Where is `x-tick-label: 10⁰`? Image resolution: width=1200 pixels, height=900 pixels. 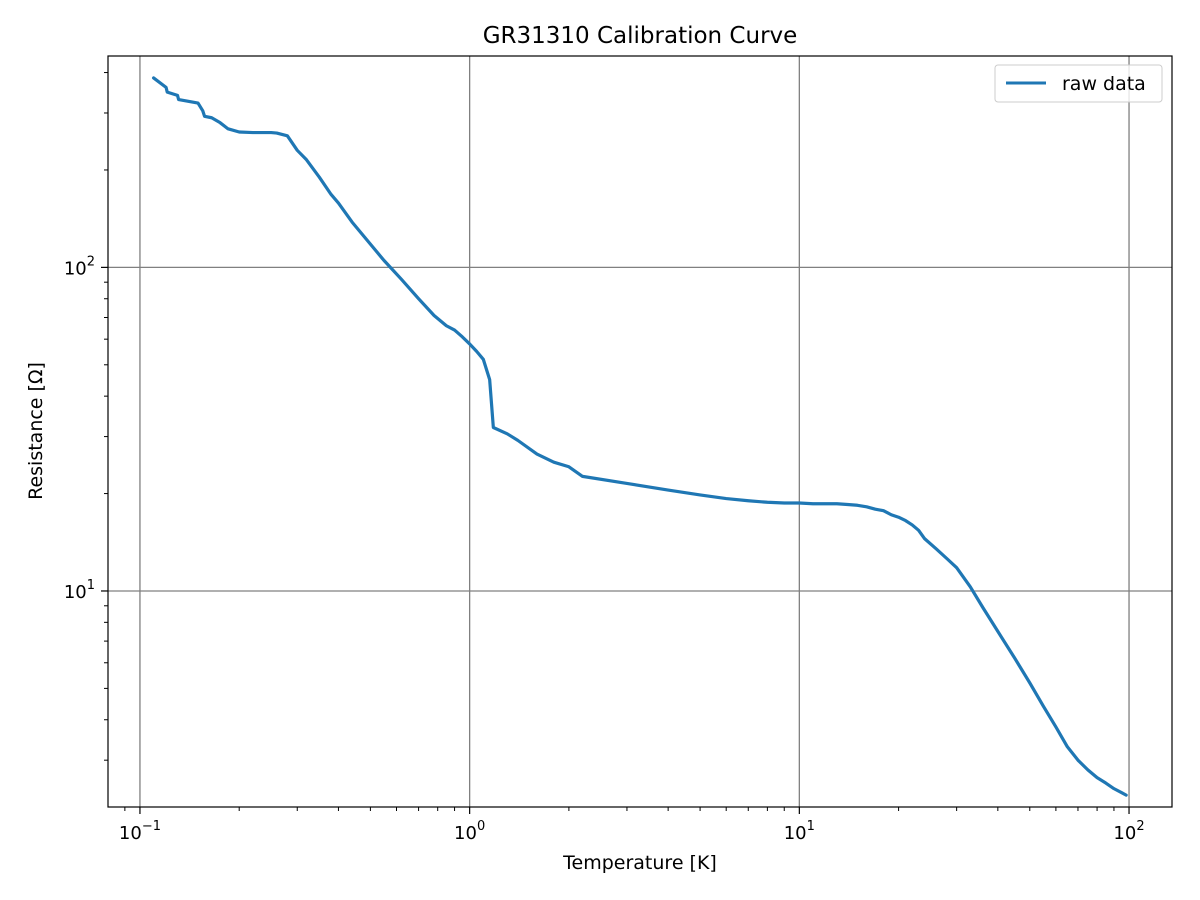 x-tick-label: 10⁰ is located at coordinates (469, 831).